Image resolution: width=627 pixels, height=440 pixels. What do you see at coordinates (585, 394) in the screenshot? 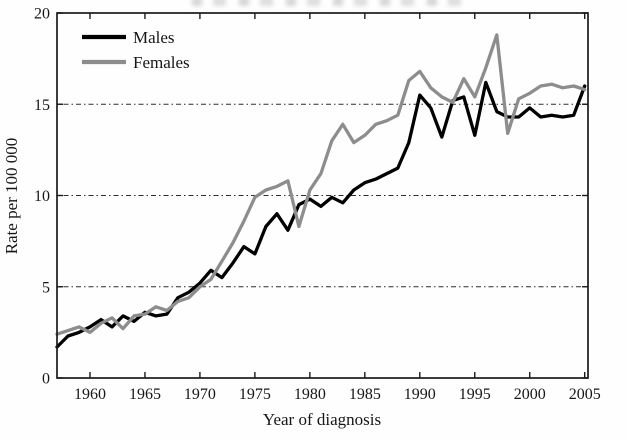
I see `x-tick-label-2005: 2005` at bounding box center [585, 394].